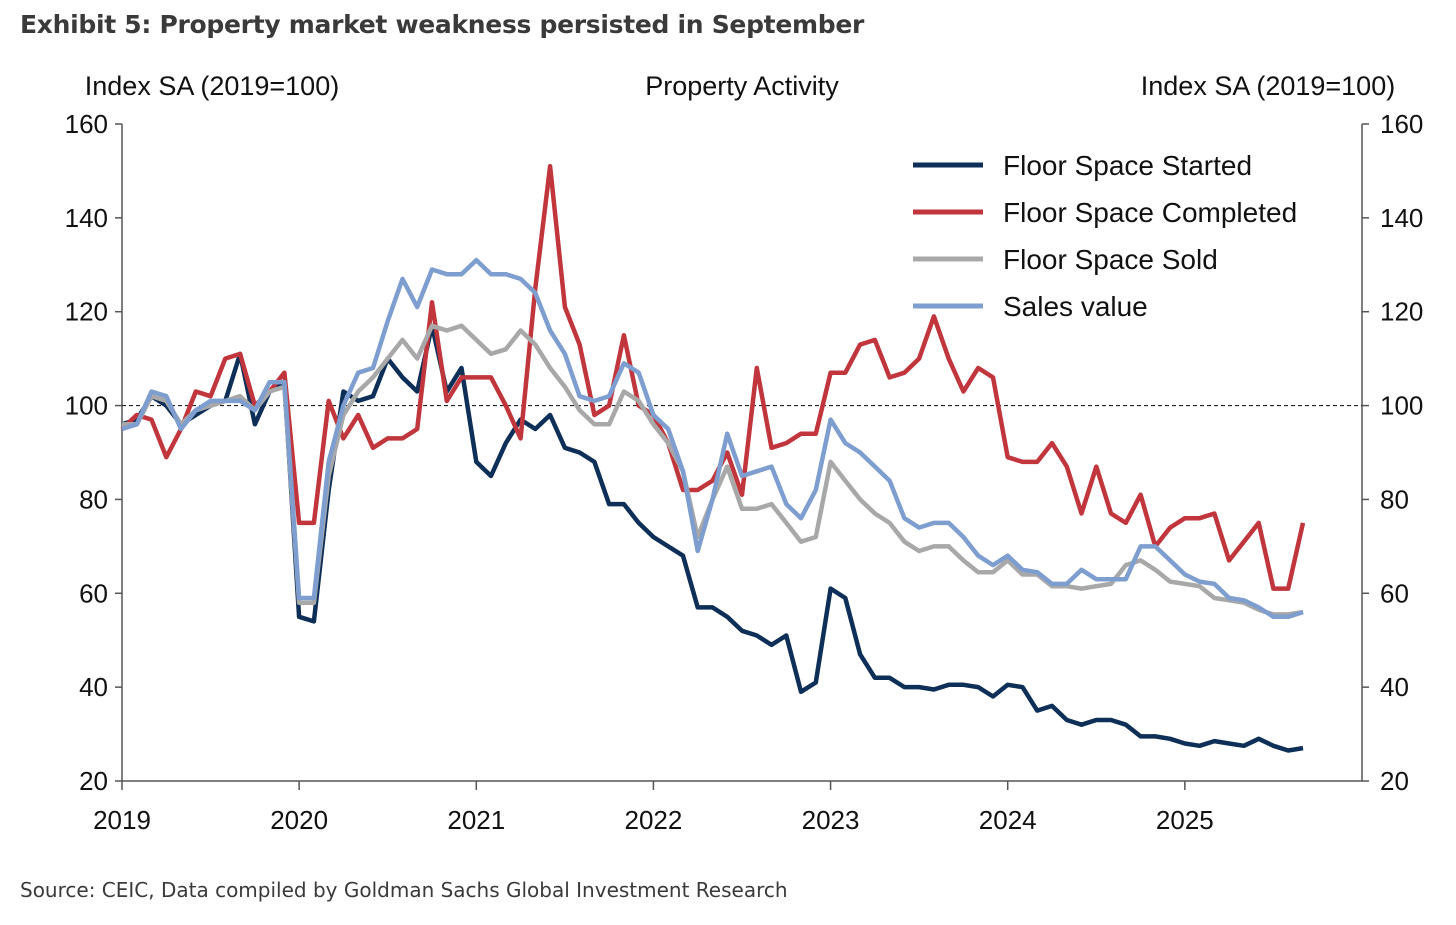 The width and height of the screenshot is (1456, 925). Describe the element at coordinates (86, 406) in the screenshot. I see `y-tick-label-left: 100` at that location.